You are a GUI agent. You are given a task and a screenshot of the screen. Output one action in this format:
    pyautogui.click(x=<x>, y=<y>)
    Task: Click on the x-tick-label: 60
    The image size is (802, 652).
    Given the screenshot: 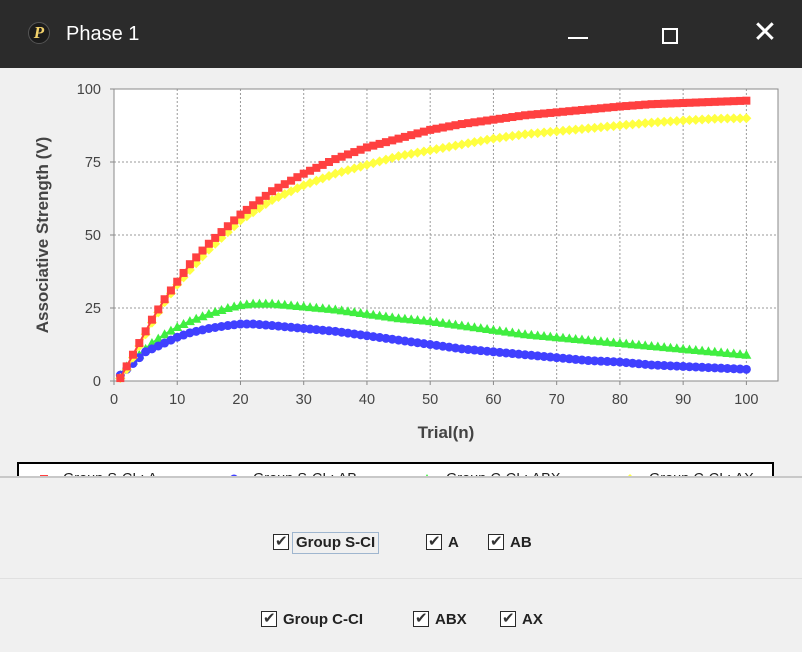 What is the action you would take?
    pyautogui.click(x=493, y=400)
    